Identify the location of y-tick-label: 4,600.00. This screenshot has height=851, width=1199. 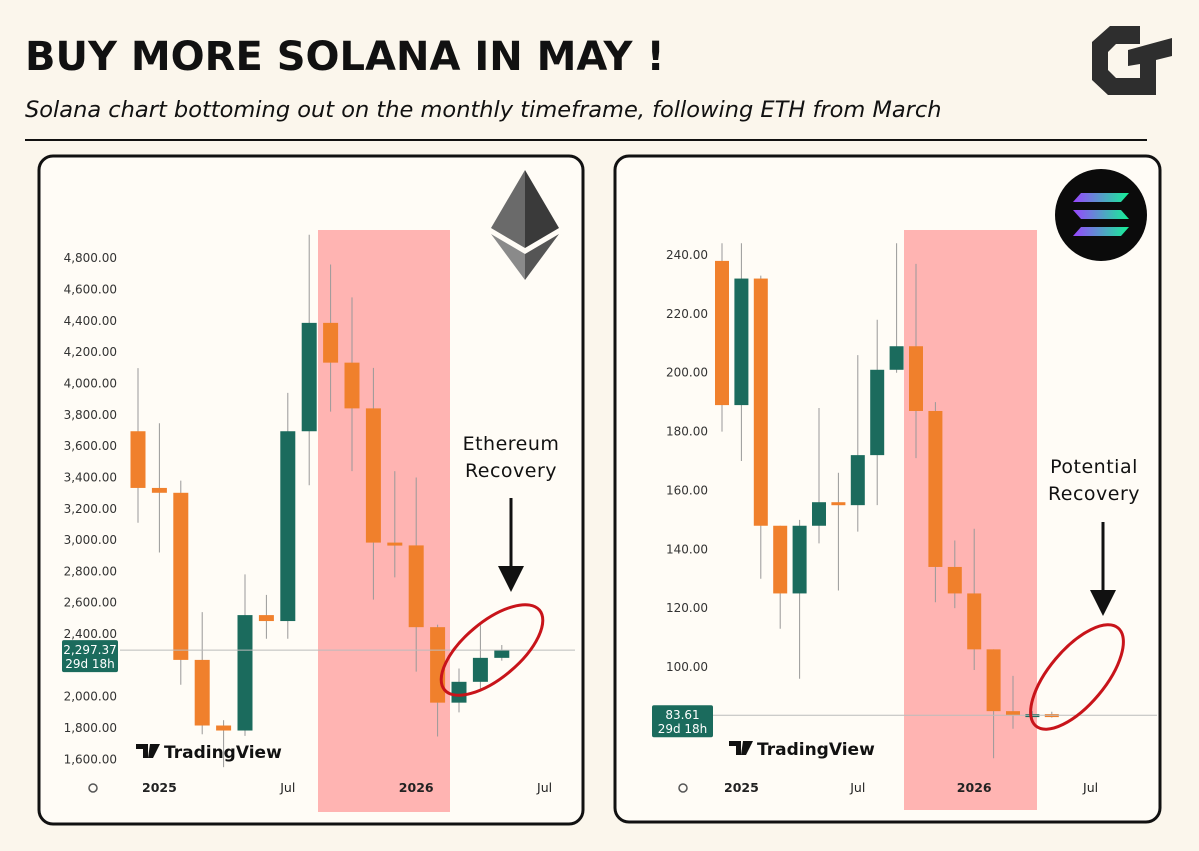
(90, 290).